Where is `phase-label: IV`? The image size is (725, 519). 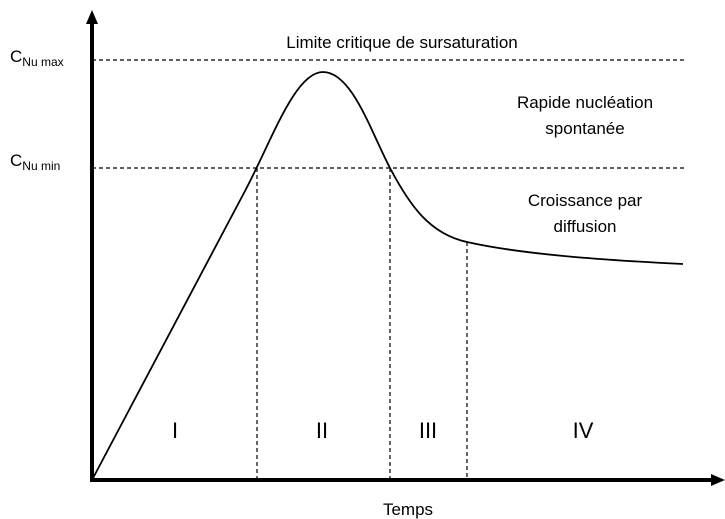 phase-label: IV is located at coordinates (583, 430).